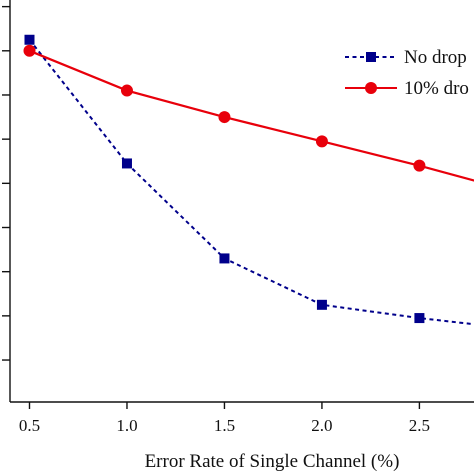 This screenshot has width=474, height=474. Describe the element at coordinates (272, 461) in the screenshot. I see `x-axis-label: Error Rate of Single Channel (%)` at that location.